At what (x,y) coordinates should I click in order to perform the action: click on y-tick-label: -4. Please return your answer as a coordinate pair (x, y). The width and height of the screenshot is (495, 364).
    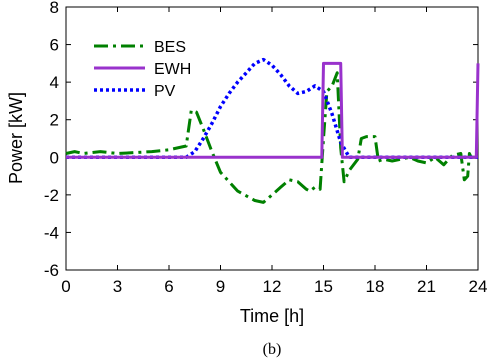
    Looking at the image, I should click on (51, 232).